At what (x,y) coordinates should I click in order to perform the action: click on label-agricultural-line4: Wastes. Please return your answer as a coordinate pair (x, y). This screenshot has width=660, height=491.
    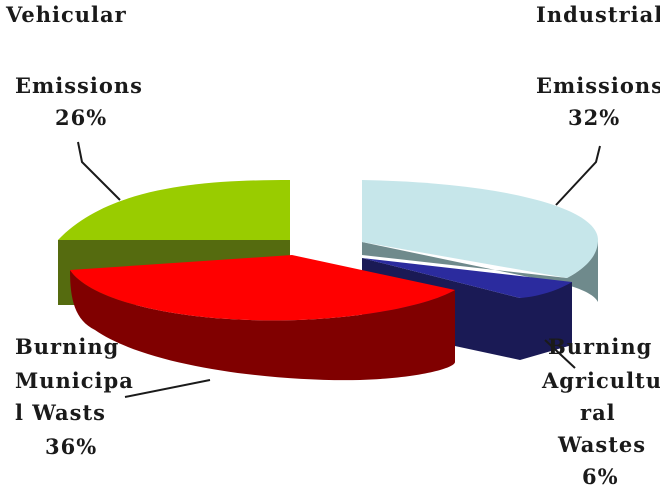
    Looking at the image, I should click on (601, 444).